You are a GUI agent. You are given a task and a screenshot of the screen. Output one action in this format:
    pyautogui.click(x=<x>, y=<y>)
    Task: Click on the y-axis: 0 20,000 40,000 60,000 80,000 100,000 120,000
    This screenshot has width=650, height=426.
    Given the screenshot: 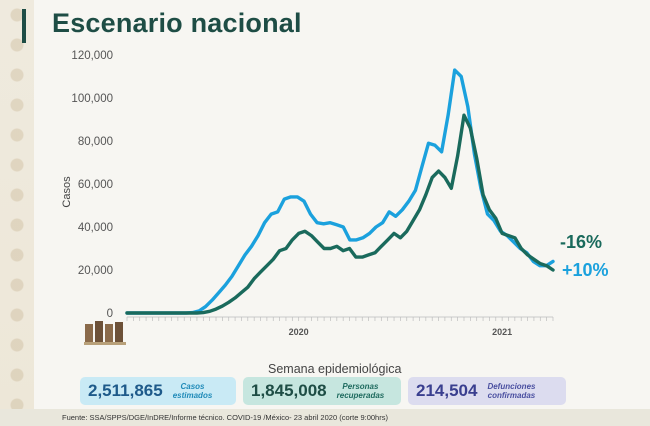 What is the action you would take?
    pyautogui.click(x=92, y=185)
    